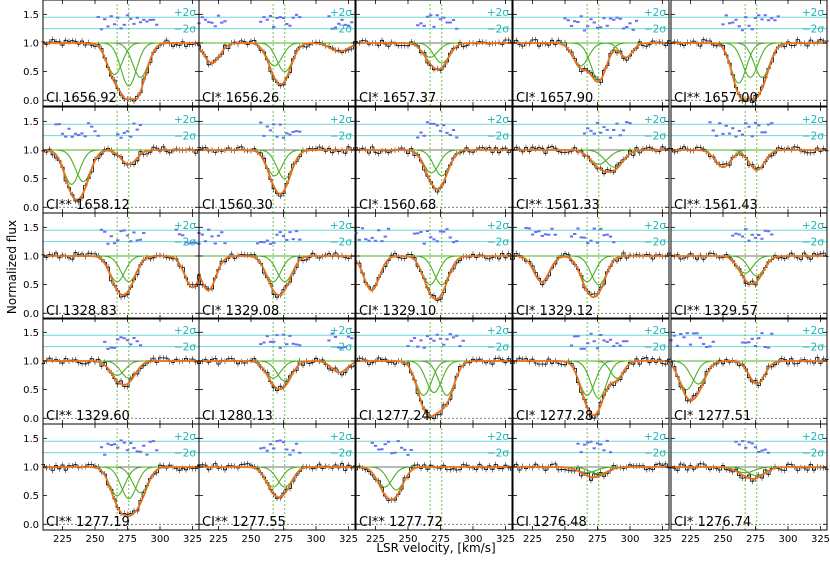 This screenshot has height=561, width=830. Describe the element at coordinates (244, 522) in the screenshot. I see `panel-label: CI** 1277.55` at that location.